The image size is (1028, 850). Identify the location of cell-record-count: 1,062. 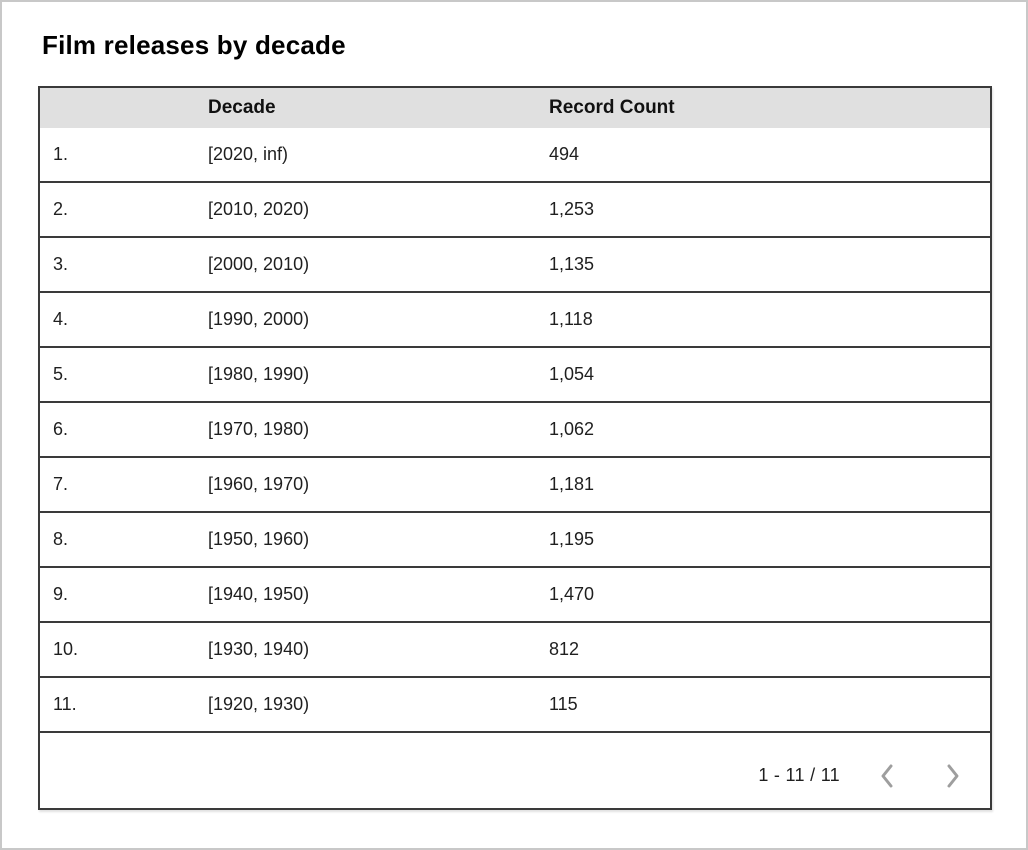
(572, 429).